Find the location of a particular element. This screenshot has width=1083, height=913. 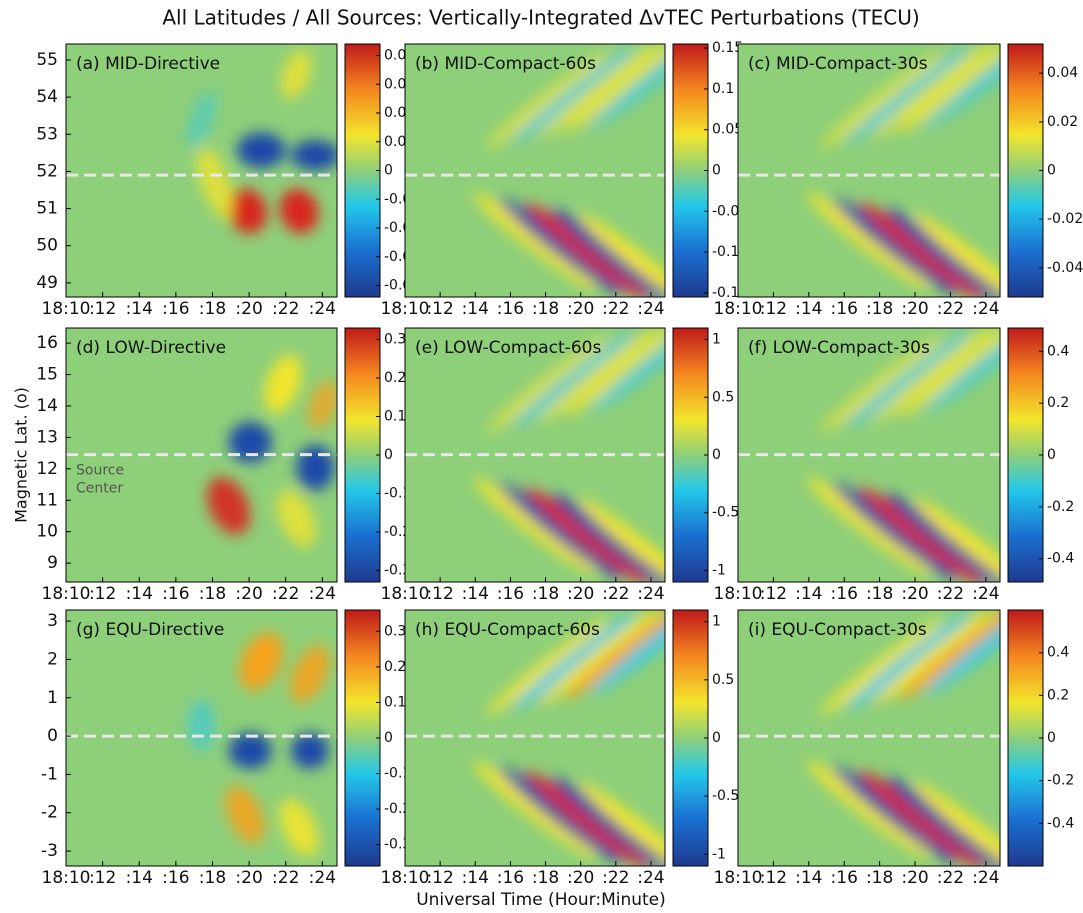

panel-title: (b) MID-Compact-60s is located at coordinates (505, 64).